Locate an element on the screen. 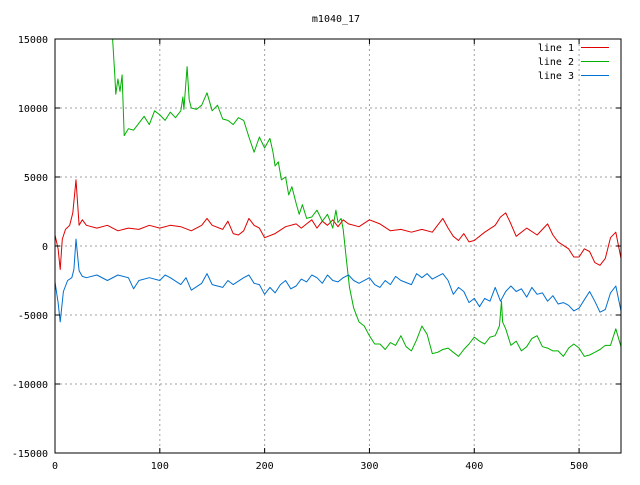 This screenshot has width=640, height=485. legend-label-1: line 1 is located at coordinates (556, 48).